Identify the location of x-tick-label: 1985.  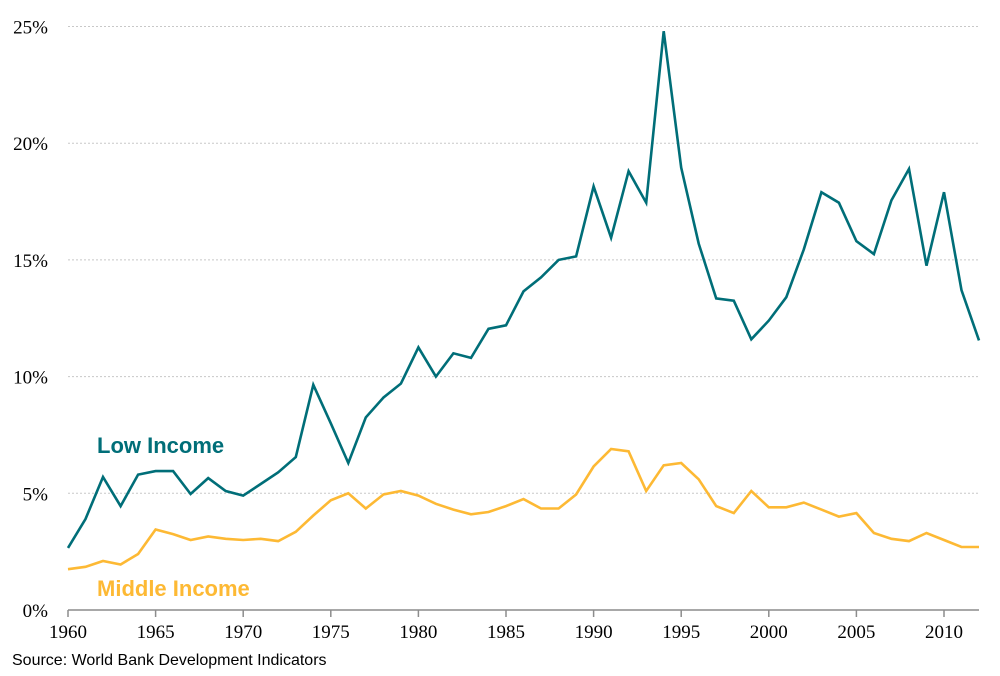
(506, 632).